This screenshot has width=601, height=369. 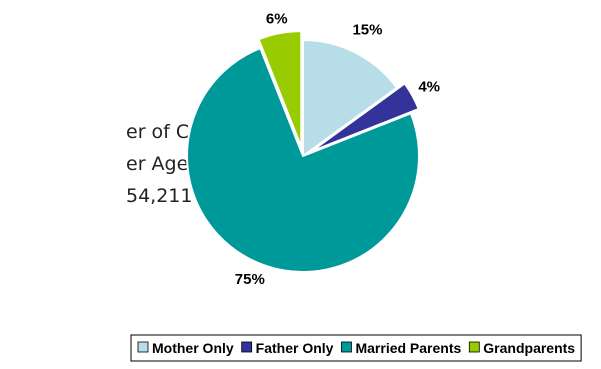 I want to click on legend-label-married-parents: Married Parents, so click(x=408, y=348).